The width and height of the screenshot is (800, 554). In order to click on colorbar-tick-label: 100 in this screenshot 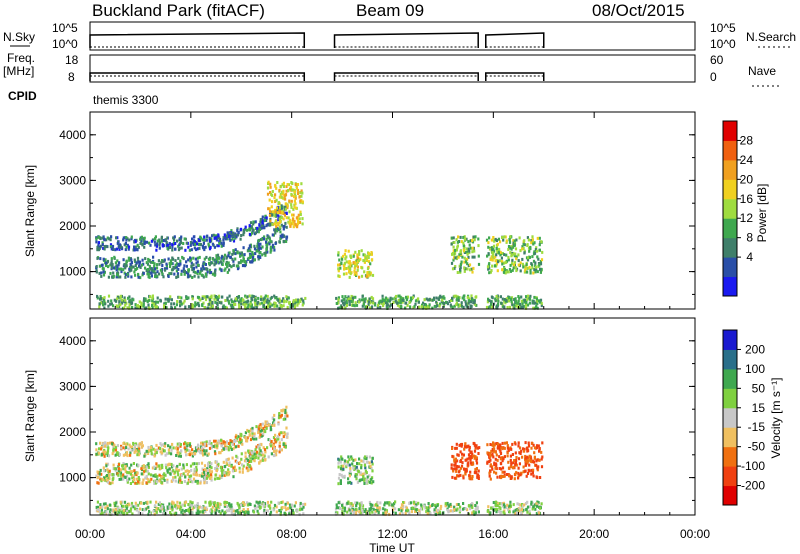, I will do `click(755, 369)`.